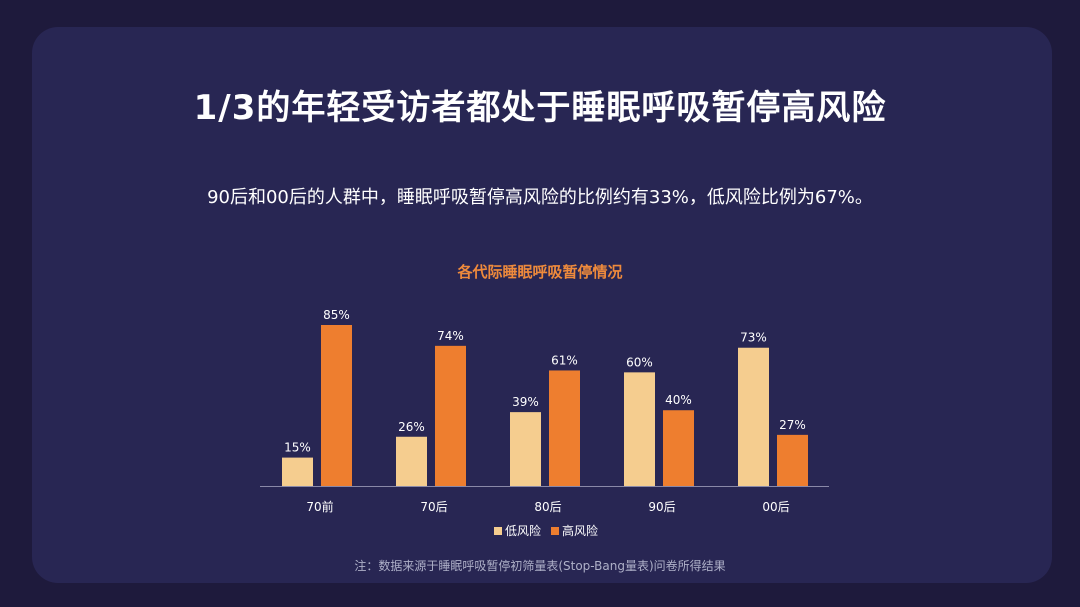 The height and width of the screenshot is (607, 1080). I want to click on x-tick-label-3: 90后, so click(661, 507).